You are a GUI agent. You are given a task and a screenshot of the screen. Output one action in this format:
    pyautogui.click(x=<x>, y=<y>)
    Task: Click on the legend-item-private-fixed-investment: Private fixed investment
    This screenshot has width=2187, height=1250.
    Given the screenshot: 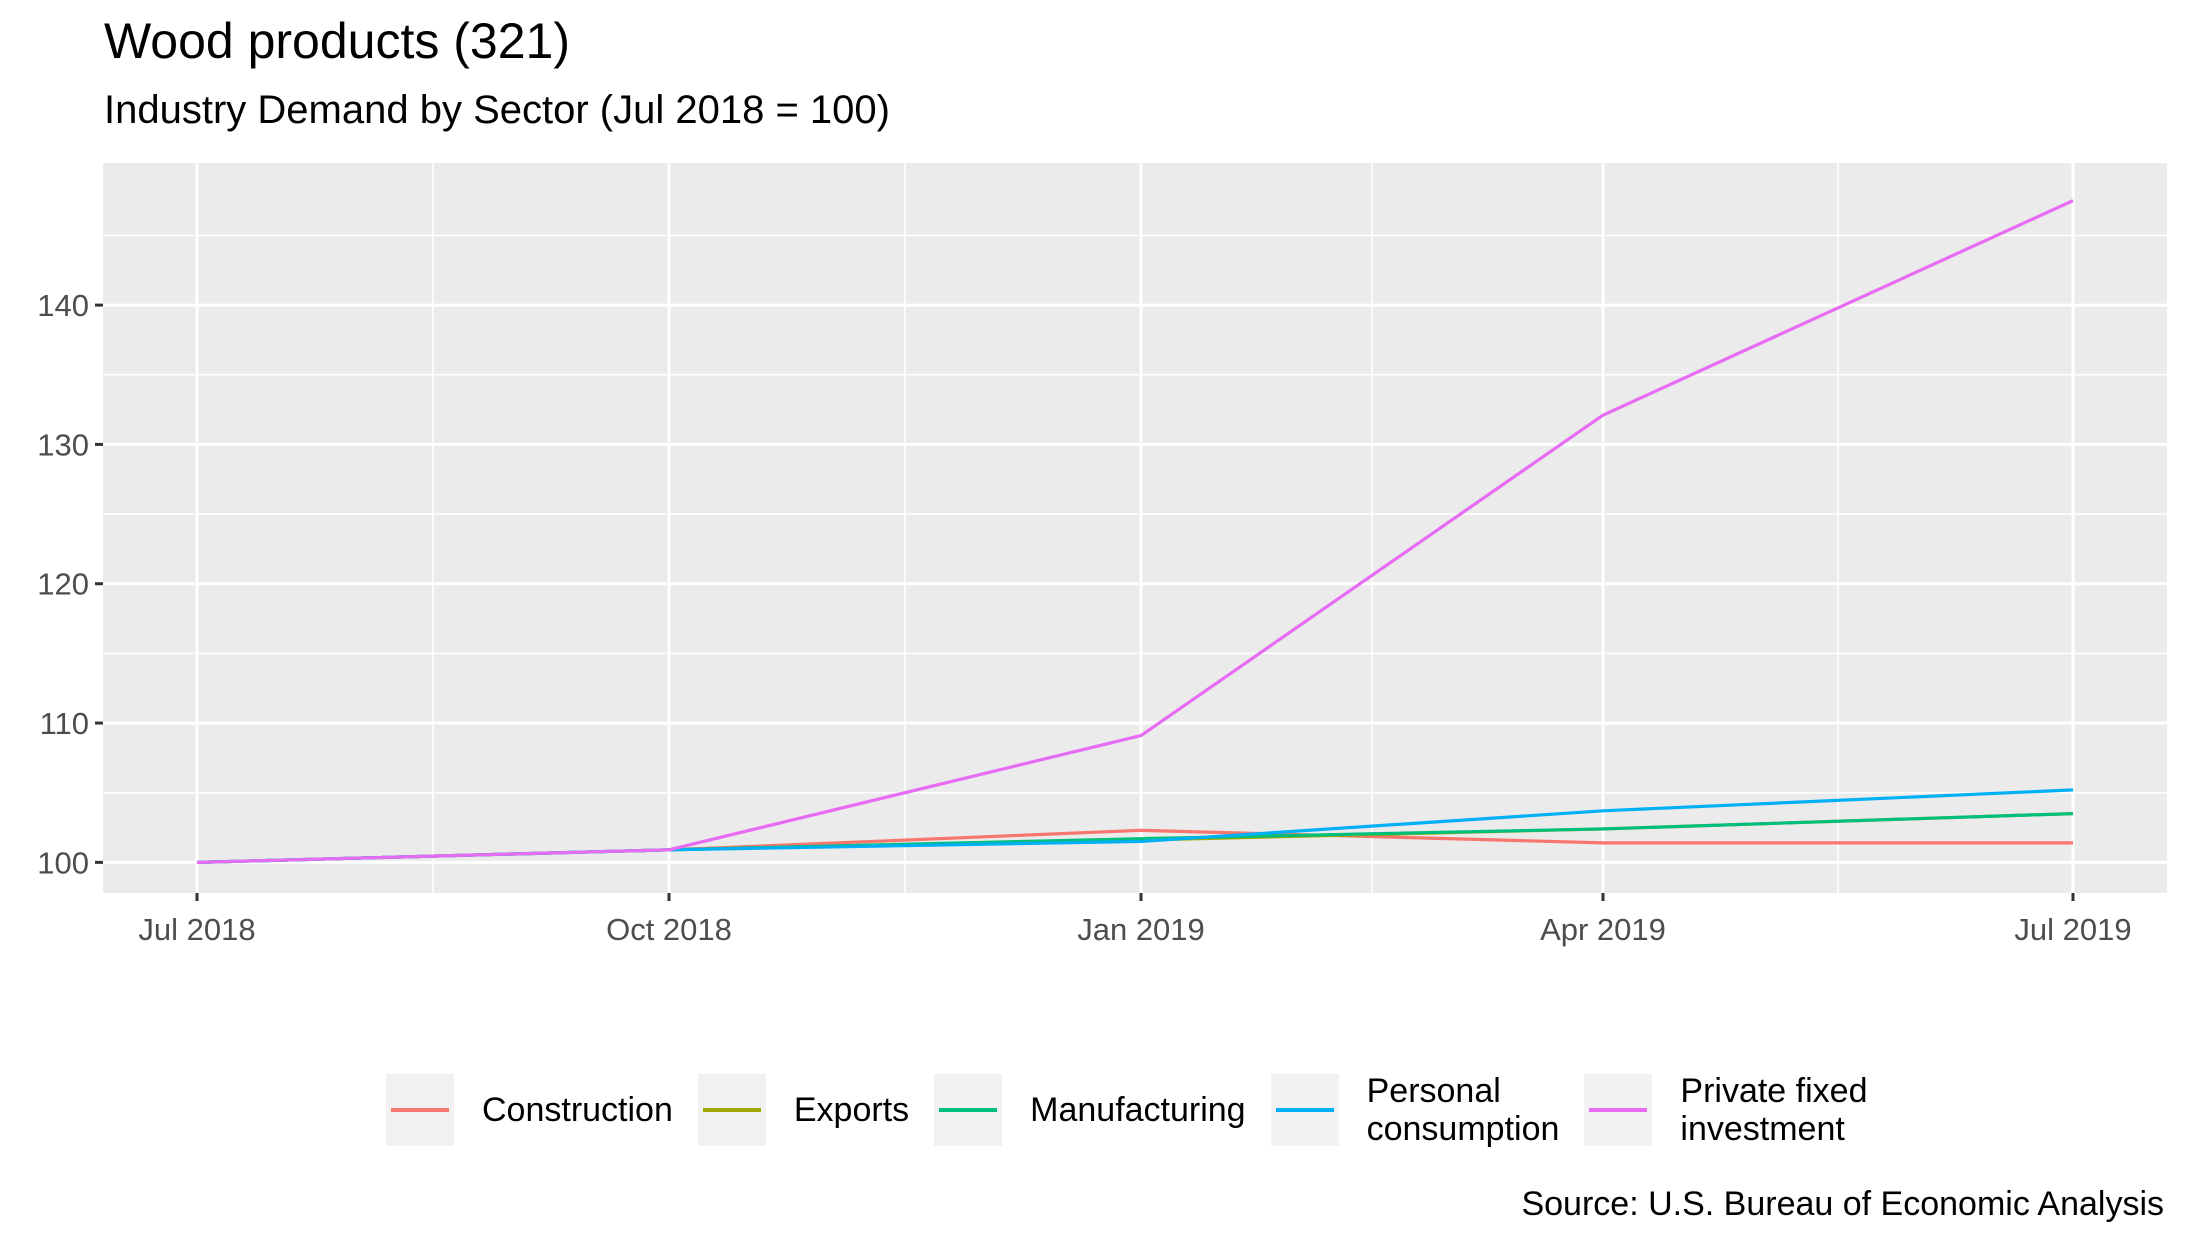 What is the action you would take?
    pyautogui.click(x=1725, y=1110)
    